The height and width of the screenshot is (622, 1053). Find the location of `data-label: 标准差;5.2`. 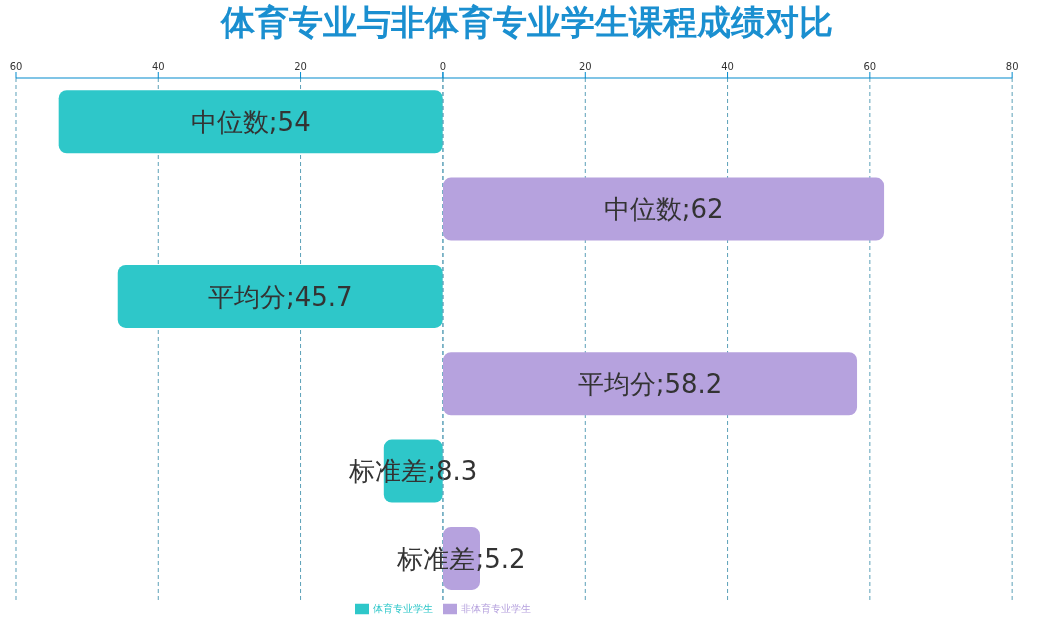

data-label: 标准差;5.2 is located at coordinates (461, 558).